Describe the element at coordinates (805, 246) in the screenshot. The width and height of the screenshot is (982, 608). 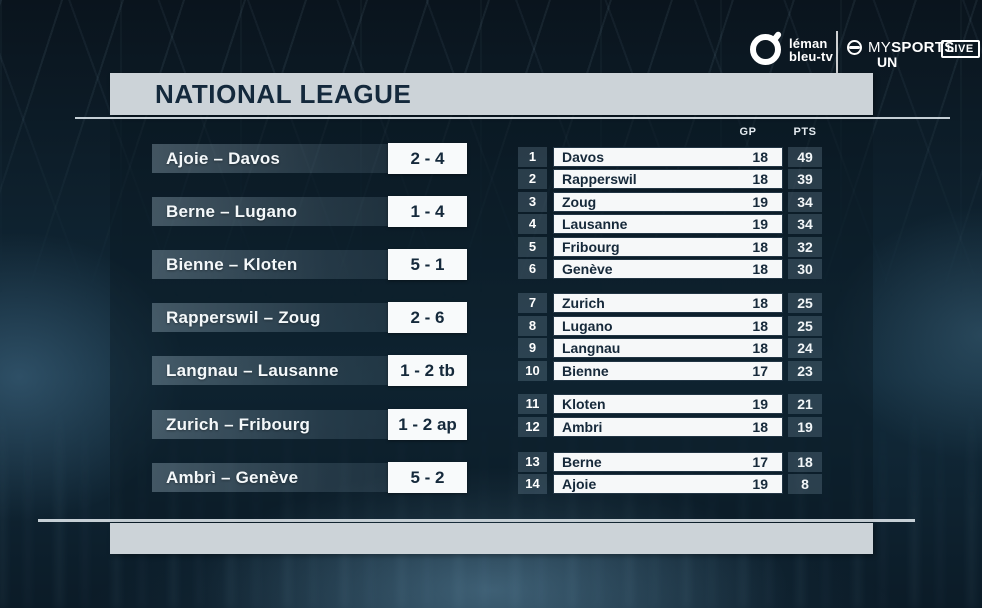
I see `standings-pts: 32` at that location.